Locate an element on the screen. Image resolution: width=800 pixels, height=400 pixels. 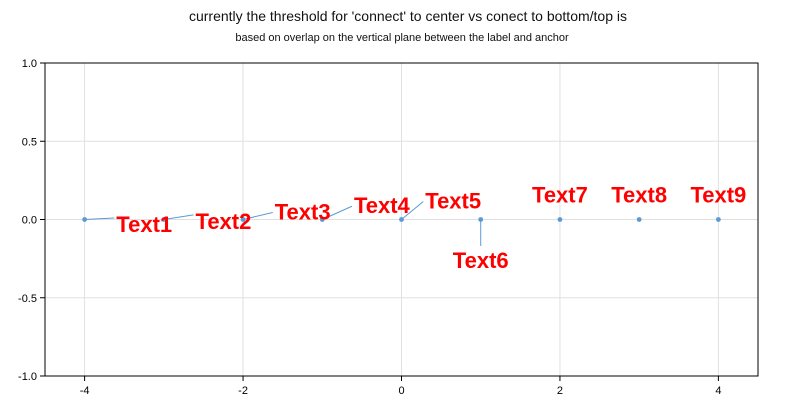
y-axis-ticks: 1.0 0.5 0.0 -0.5 -1.0 is located at coordinates (31, 220).